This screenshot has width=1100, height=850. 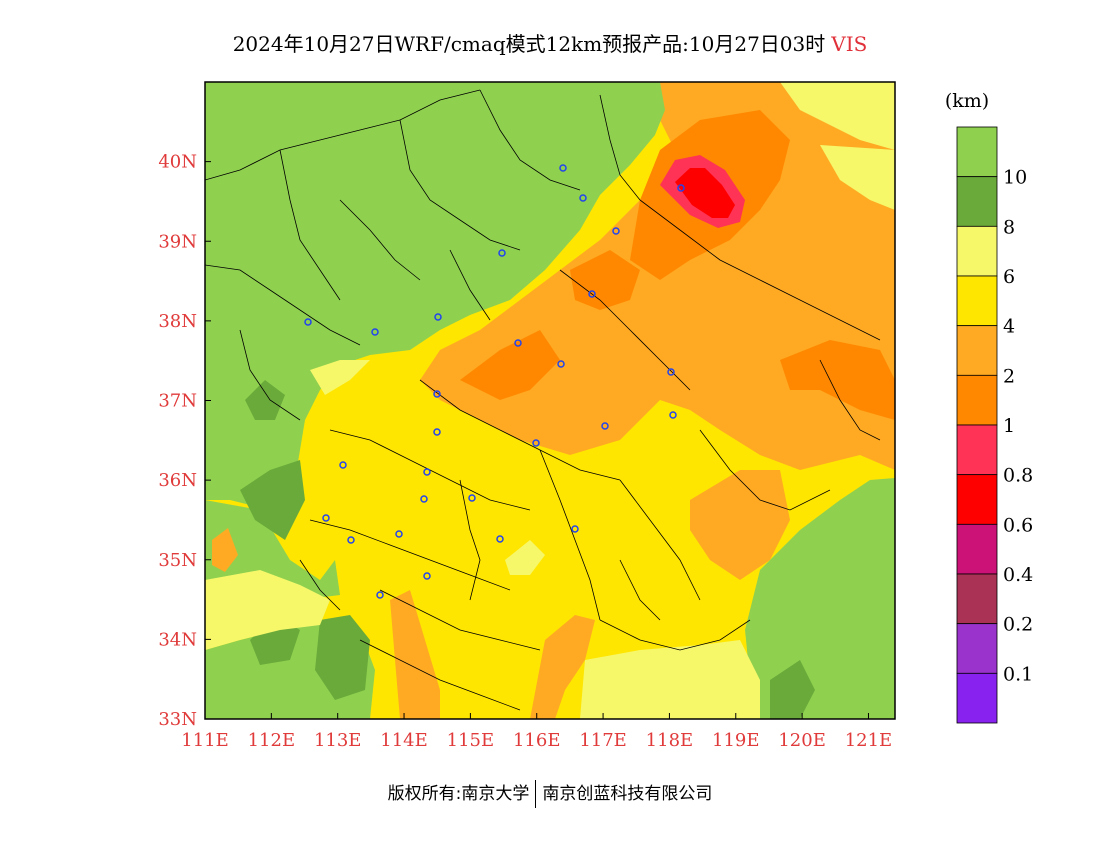 What do you see at coordinates (1009, 426) in the screenshot?
I see `colorbar-label: 1` at bounding box center [1009, 426].